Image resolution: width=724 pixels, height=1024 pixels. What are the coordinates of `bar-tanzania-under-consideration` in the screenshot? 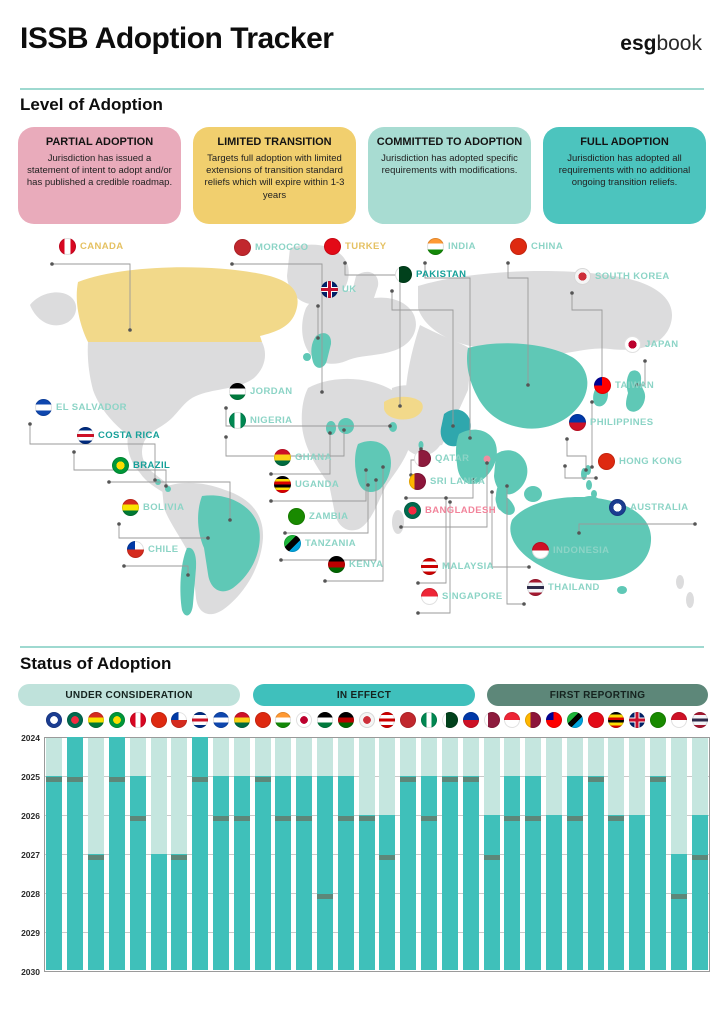 It's located at (574, 757).